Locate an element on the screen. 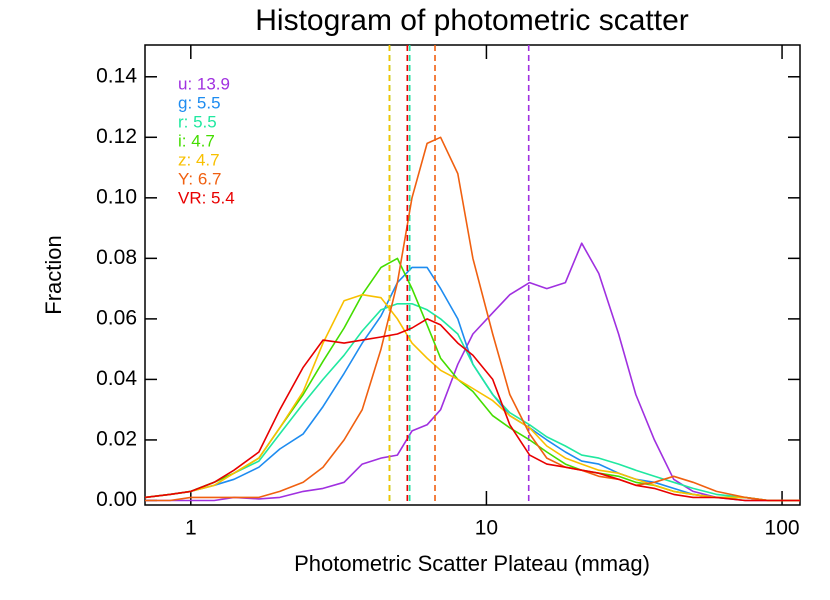  x-axis-title: Photometric Scatter Plateau (mmag) is located at coordinates (472, 563).